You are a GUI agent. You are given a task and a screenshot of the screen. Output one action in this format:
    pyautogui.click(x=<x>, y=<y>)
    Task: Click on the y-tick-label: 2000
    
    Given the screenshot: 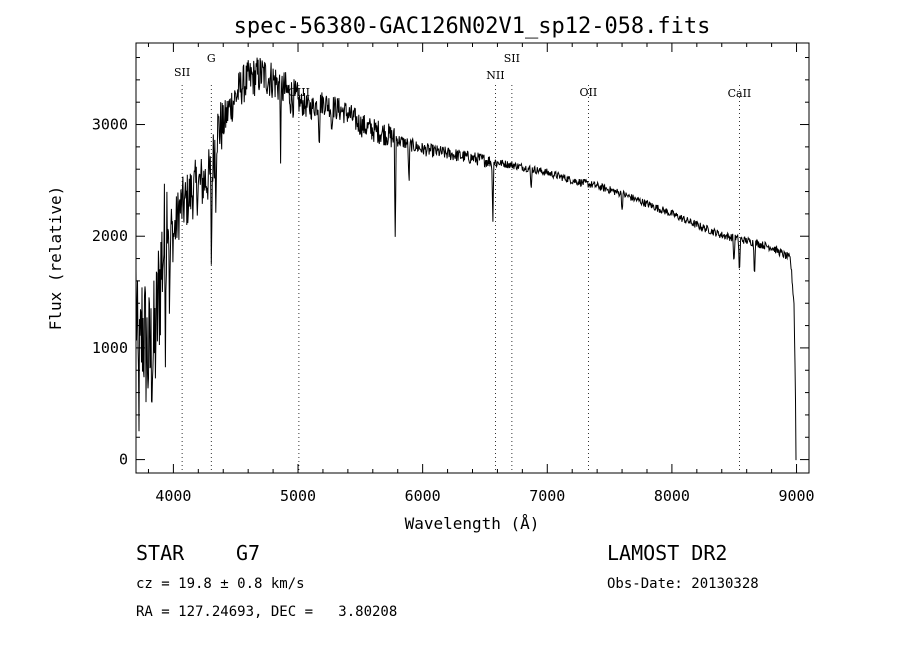 What is the action you would take?
    pyautogui.click(x=110, y=236)
    